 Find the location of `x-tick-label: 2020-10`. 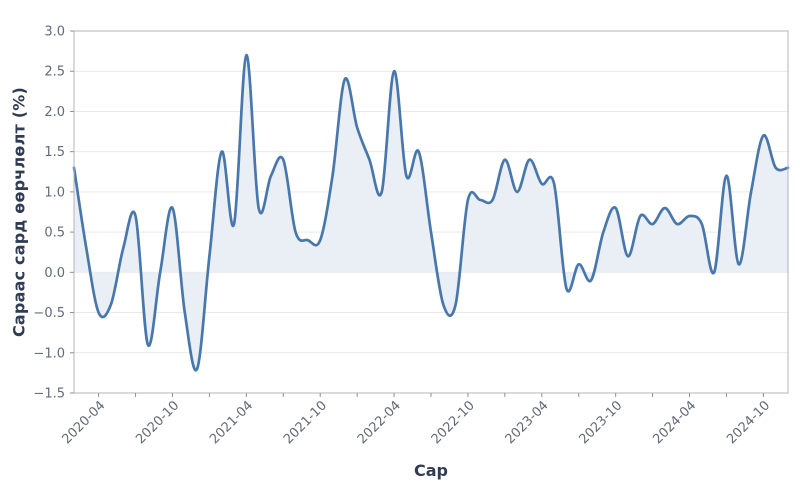

x-tick-label: 2020-10 is located at coordinates (157, 422).